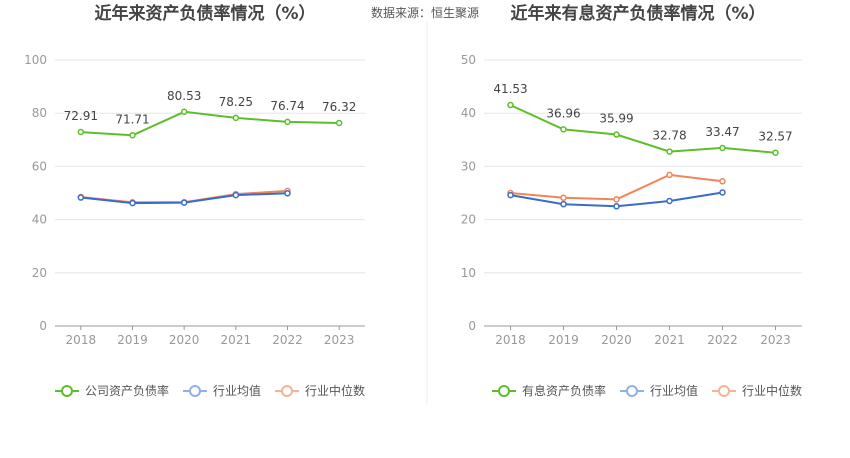 Image resolution: width=850 pixels, height=458 pixels. Describe the element at coordinates (204, 13) in the screenshot. I see `chart-title: 近年来资产负债率情况（%）` at that location.